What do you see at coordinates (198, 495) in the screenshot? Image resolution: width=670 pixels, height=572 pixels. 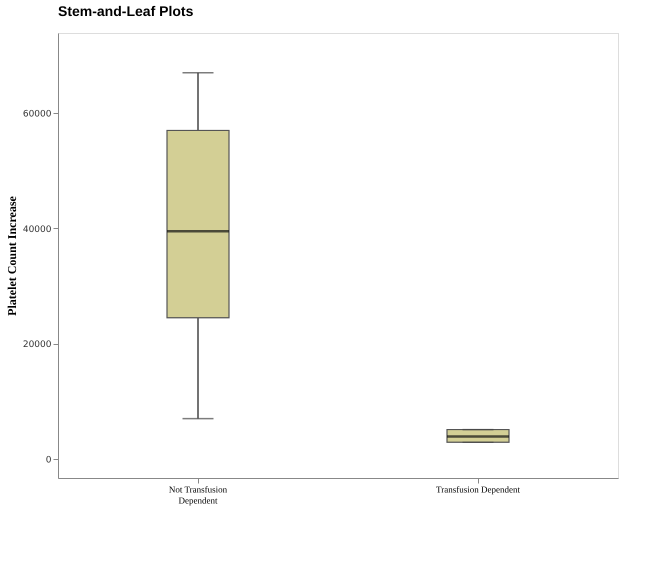 I see `x-tick-label: Not Transfusion Dependent` at bounding box center [198, 495].